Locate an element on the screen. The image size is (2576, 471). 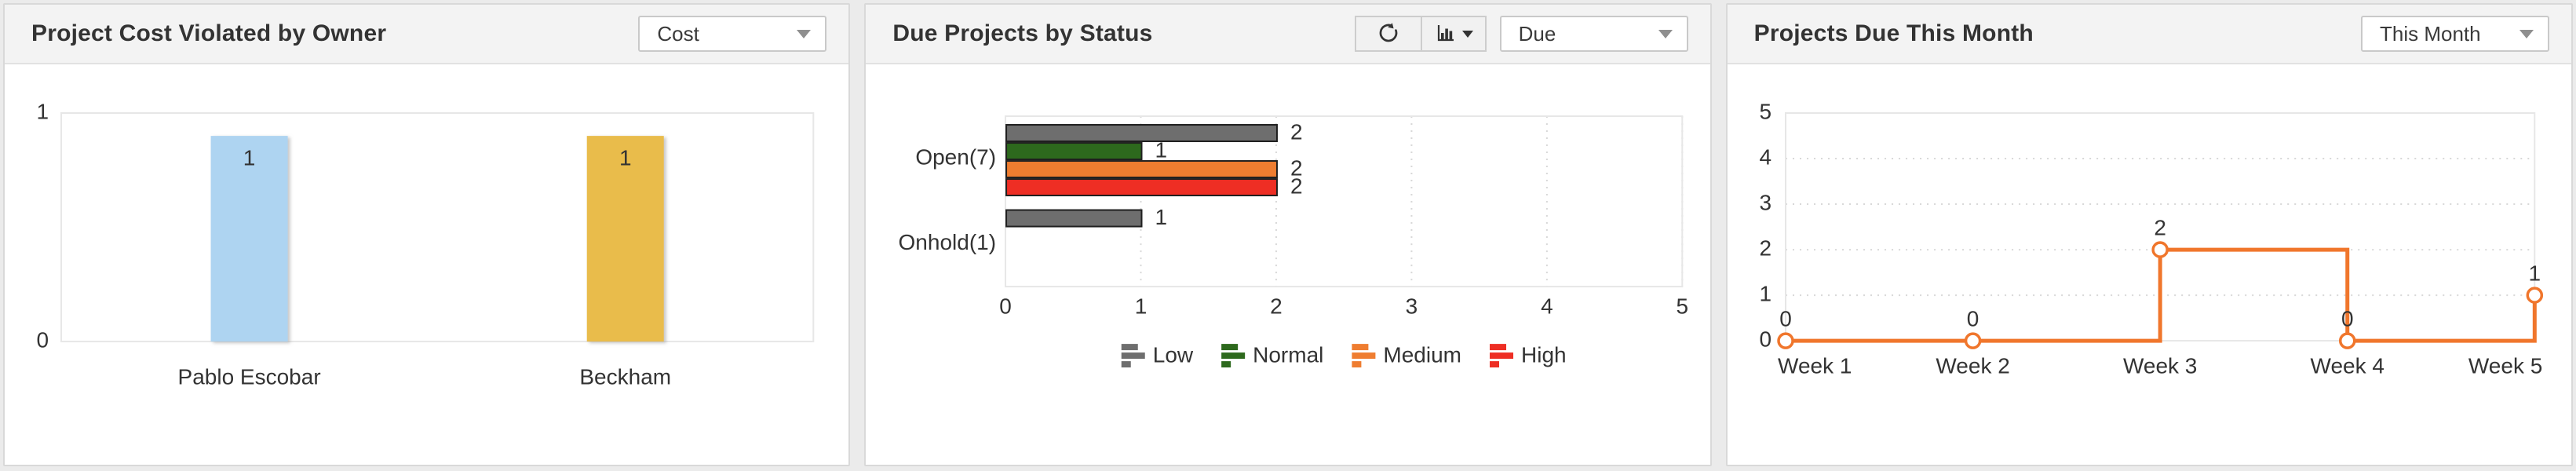
chart-toolbar is located at coordinates (1420, 34).